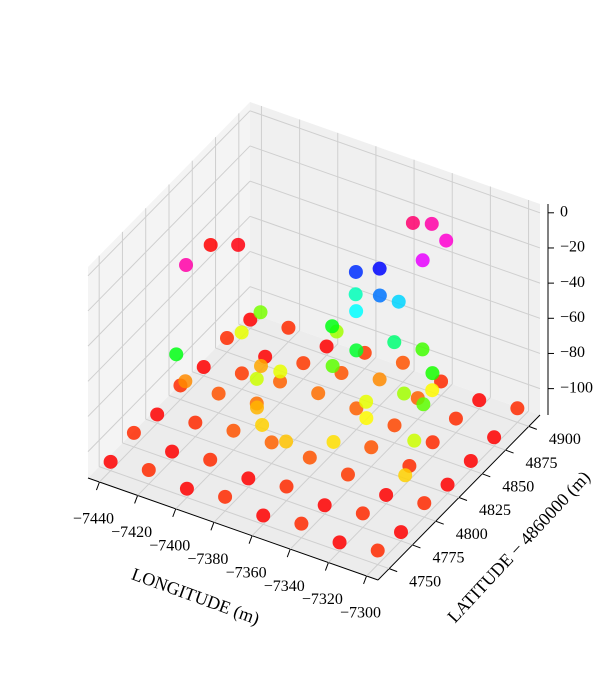 The width and height of the screenshot is (598, 690). I want to click on z-tick-label: −60, so click(572, 317).